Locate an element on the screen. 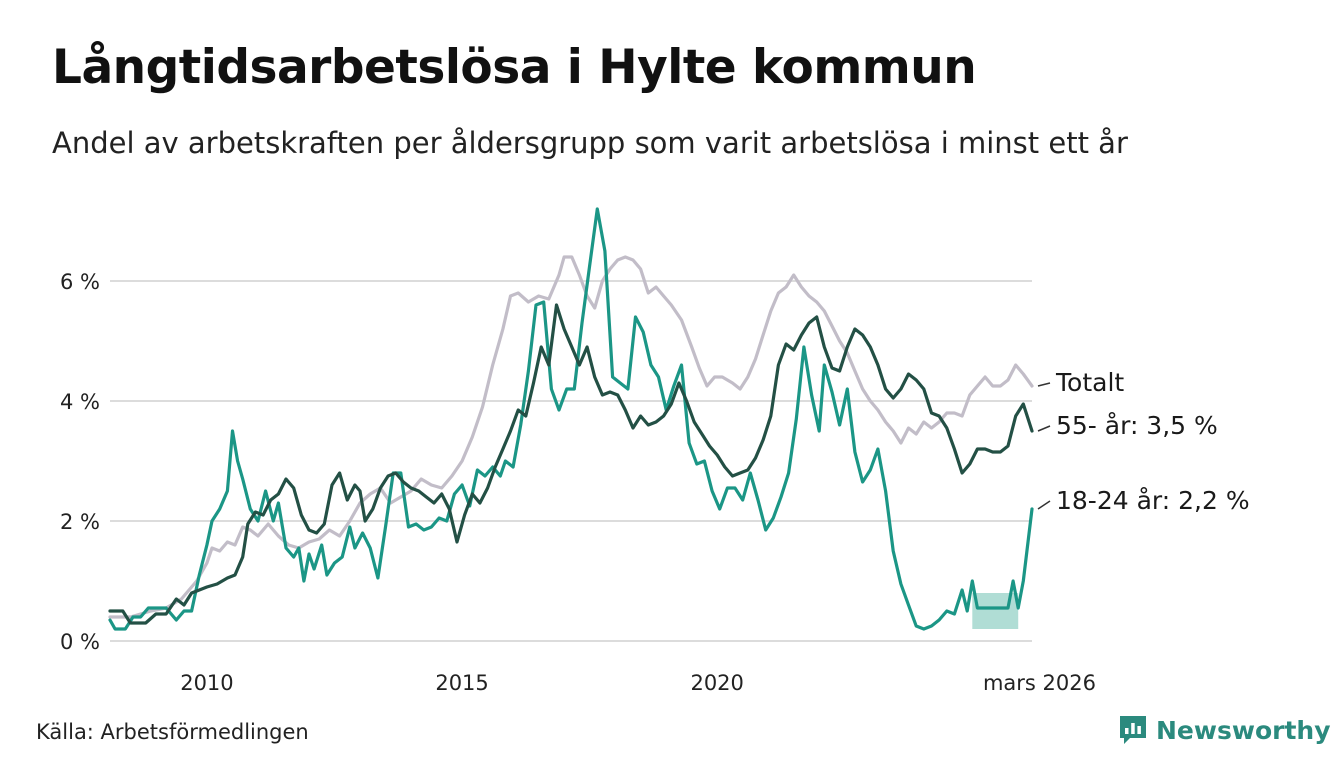 The image size is (1340, 780). y-tick-label: 2 % is located at coordinates (80, 522).